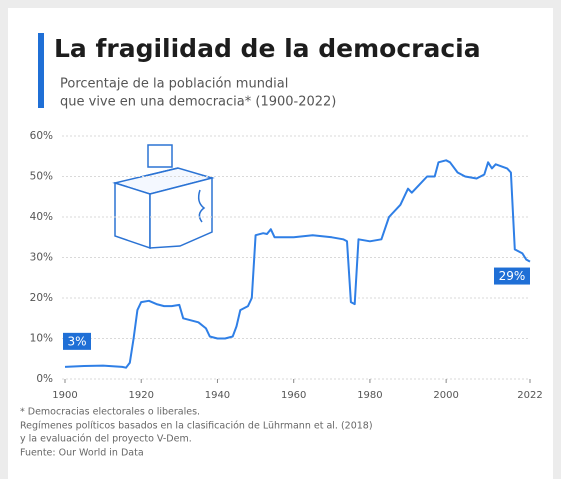 Image resolution: width=561 pixels, height=479 pixels. Describe the element at coordinates (529, 395) in the screenshot. I see `x-tick-label: 2022` at that location.